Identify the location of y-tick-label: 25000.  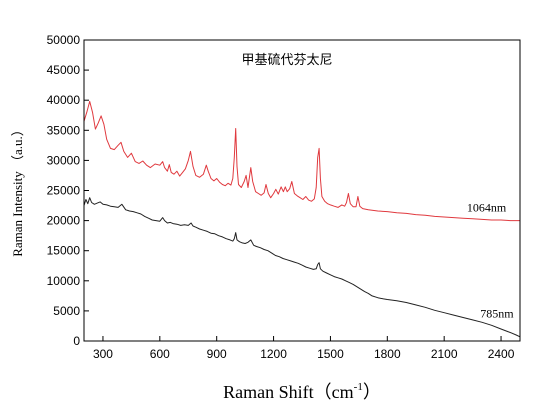
(64, 191).